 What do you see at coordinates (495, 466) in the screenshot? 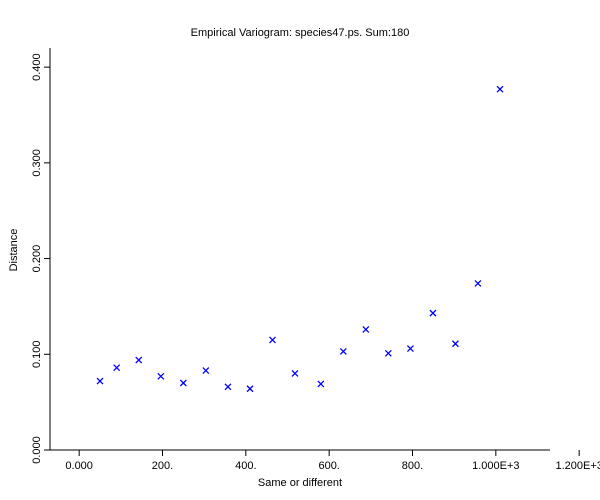
I see `x-tick-label: 1.000E+3` at bounding box center [495, 466].